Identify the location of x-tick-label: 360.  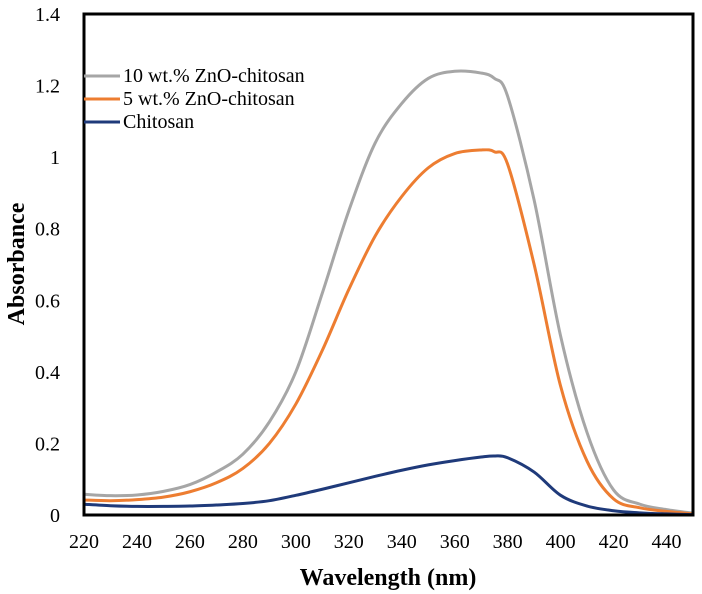
(455, 542).